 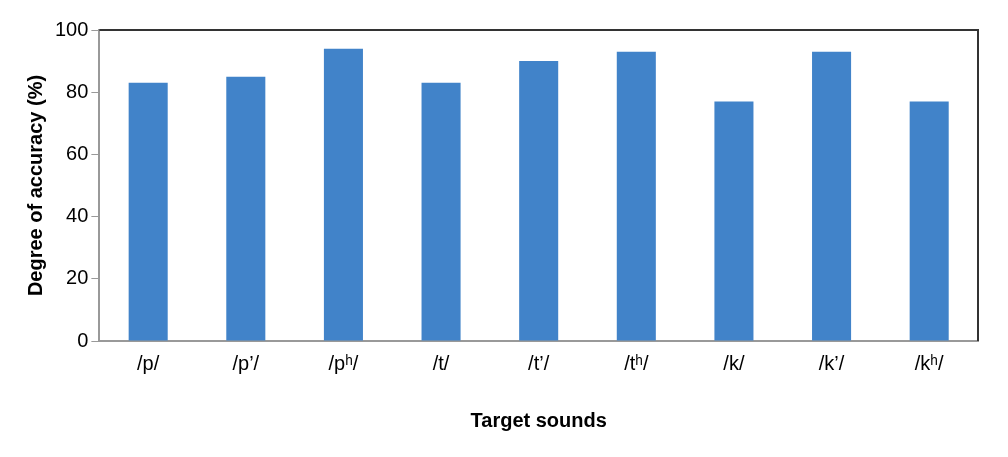 I want to click on y-tick-label: 100, so click(x=71, y=28).